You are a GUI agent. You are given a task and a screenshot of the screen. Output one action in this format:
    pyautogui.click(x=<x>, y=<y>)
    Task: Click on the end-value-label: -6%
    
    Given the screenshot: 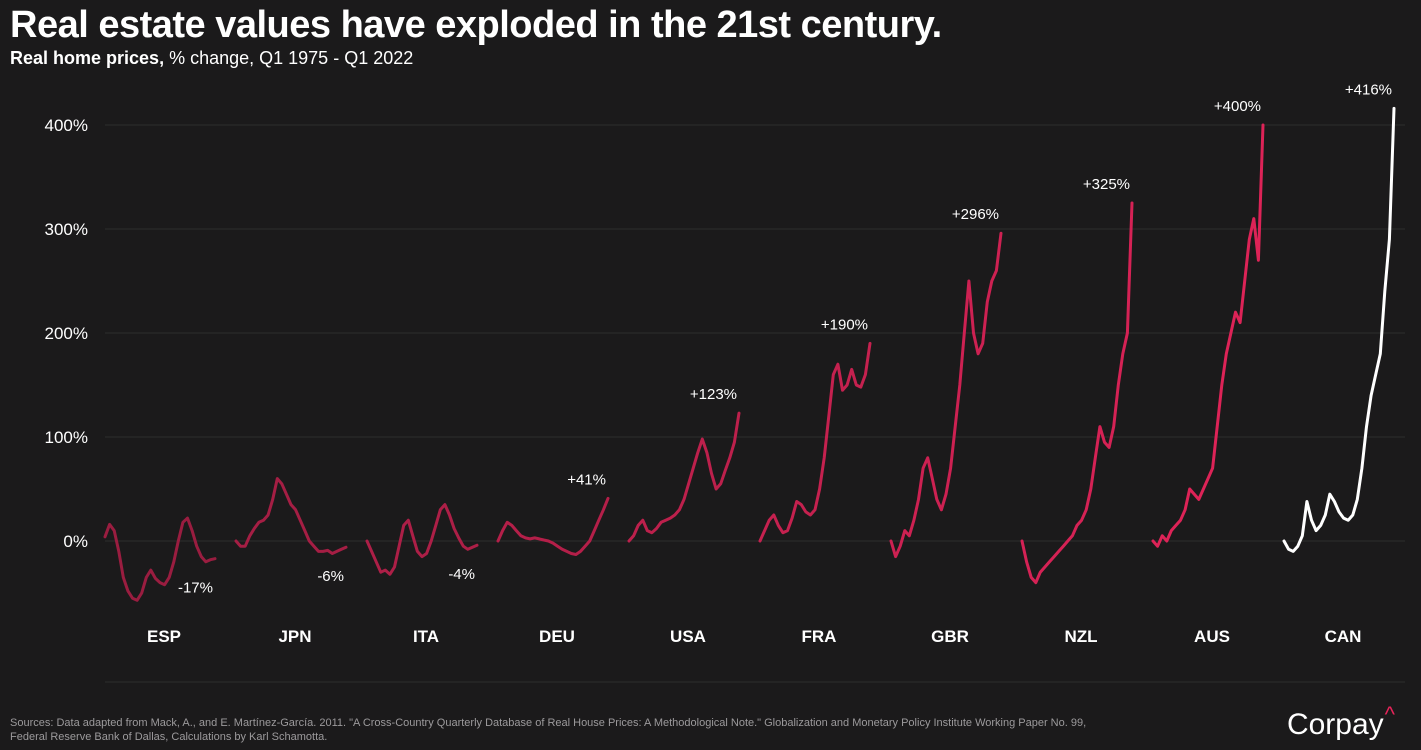 What is the action you would take?
    pyautogui.click(x=330, y=576)
    